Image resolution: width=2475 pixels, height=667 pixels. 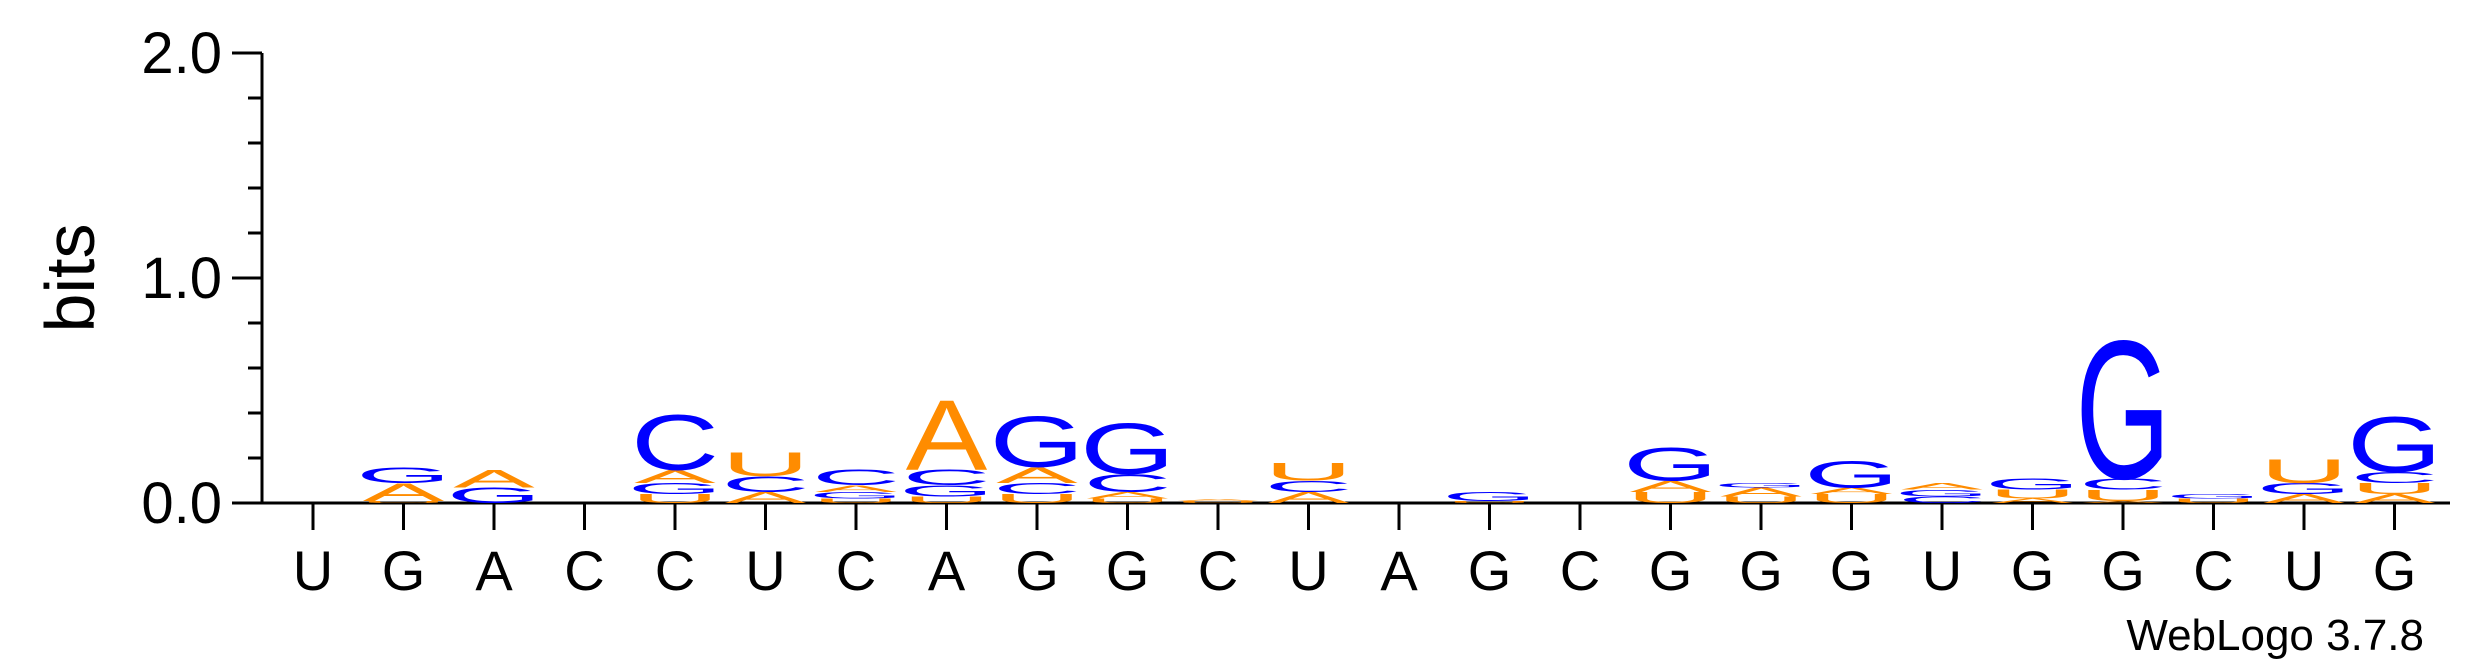 I want to click on y-tick-label: 2.0, so click(x=181, y=53).